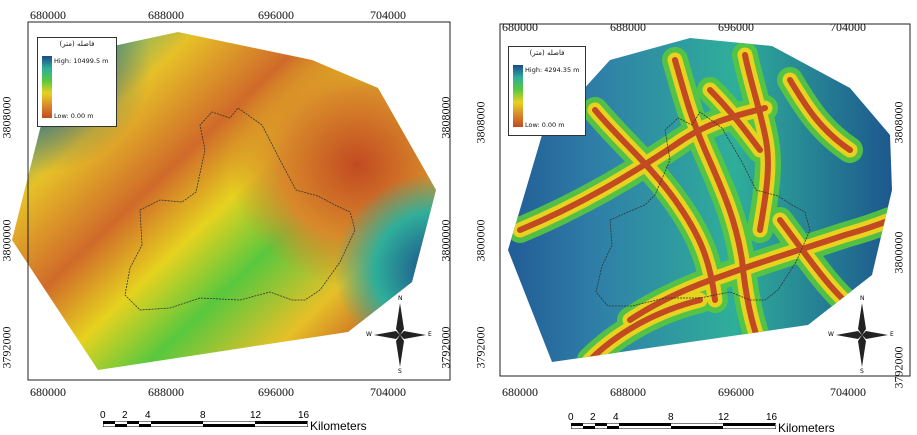  I want to click on scale-bar-right: 0 2 4 8 12 16 Kilometers, so click(718, 423).